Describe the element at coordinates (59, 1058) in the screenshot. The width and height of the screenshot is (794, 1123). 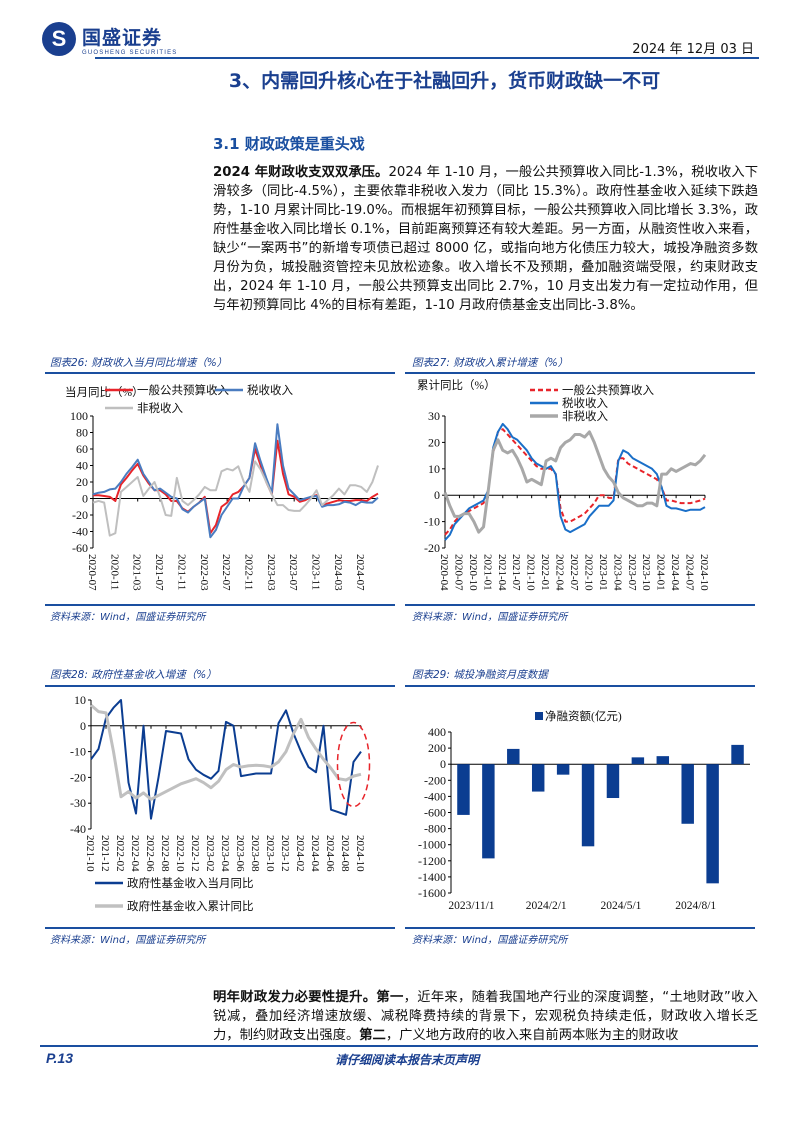
I see `page-number: P.13` at that location.